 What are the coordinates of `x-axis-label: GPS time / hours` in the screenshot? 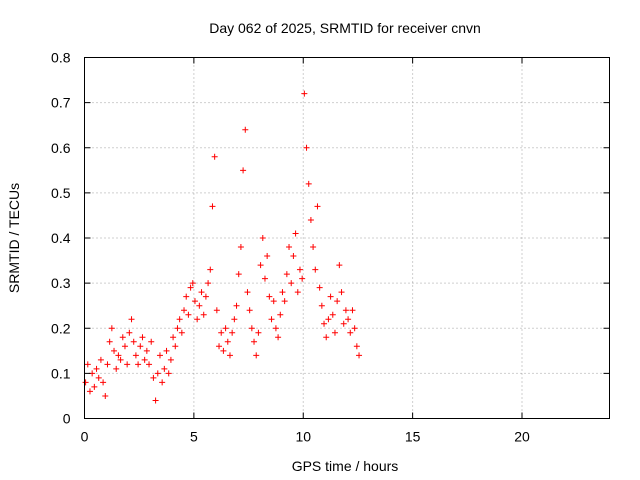 It's located at (345, 466).